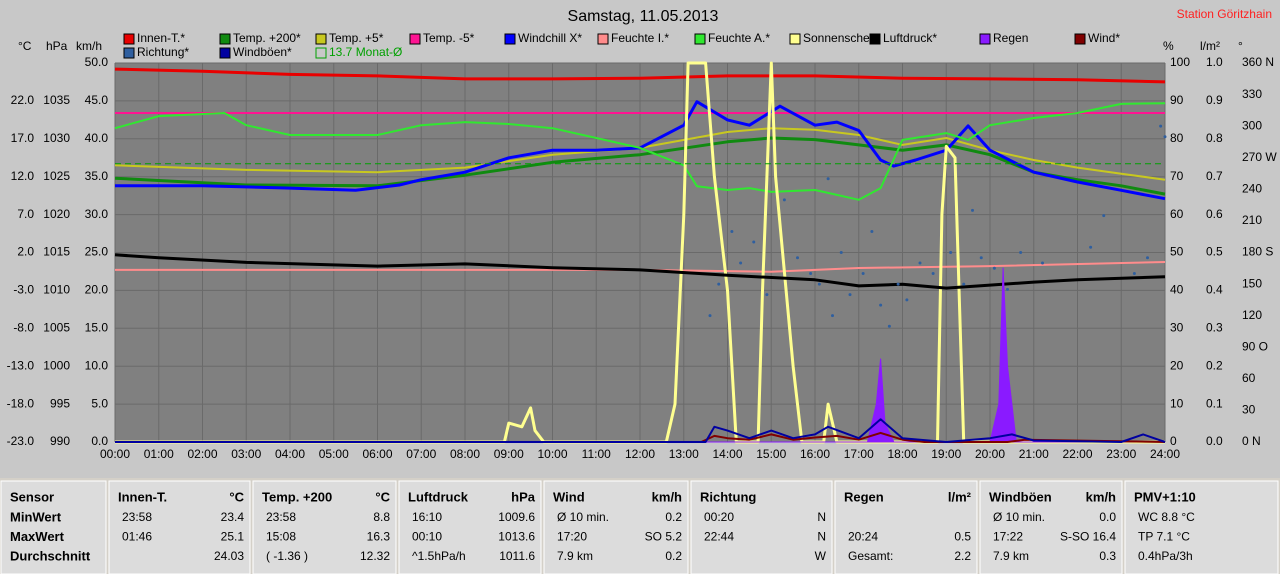  Describe the element at coordinates (246, 454) in the screenshot. I see `x-tick-label: 03:00` at that location.